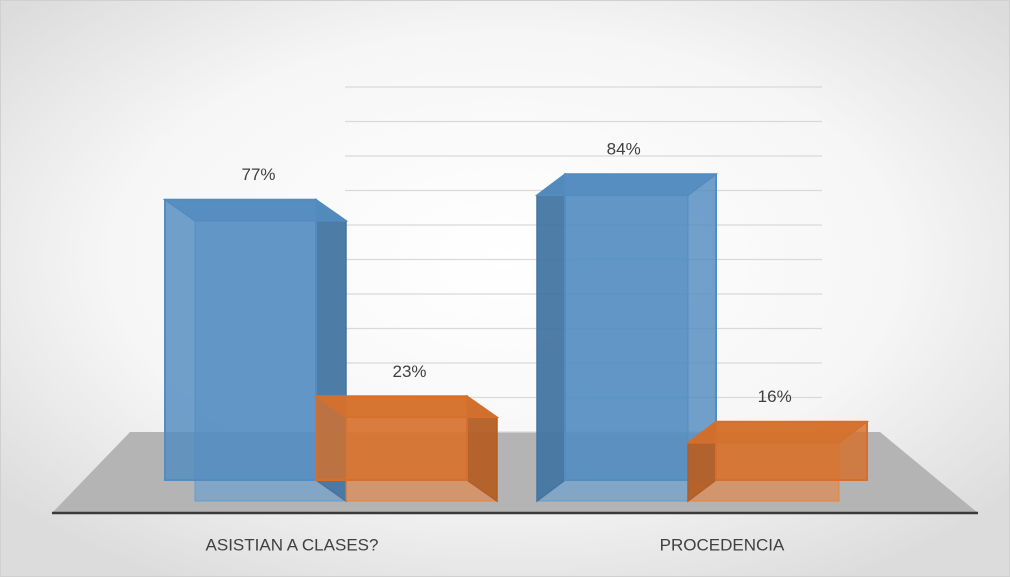 This screenshot has width=1010, height=577. What do you see at coordinates (292, 544) in the screenshot?
I see `x-tick-label: ASISTIAN A CLASES?` at bounding box center [292, 544].